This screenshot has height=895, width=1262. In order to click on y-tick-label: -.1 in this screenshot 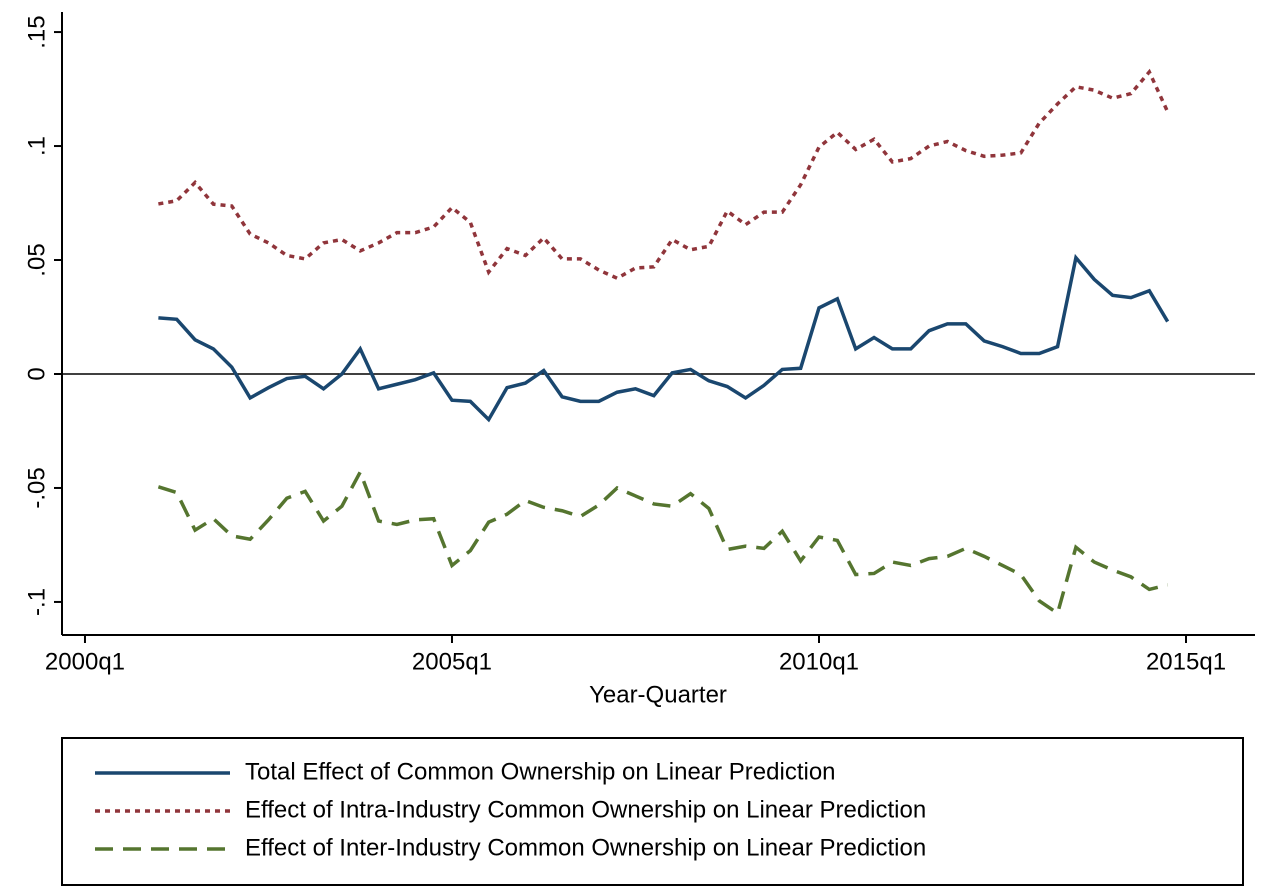, I will do `click(36, 602)`.